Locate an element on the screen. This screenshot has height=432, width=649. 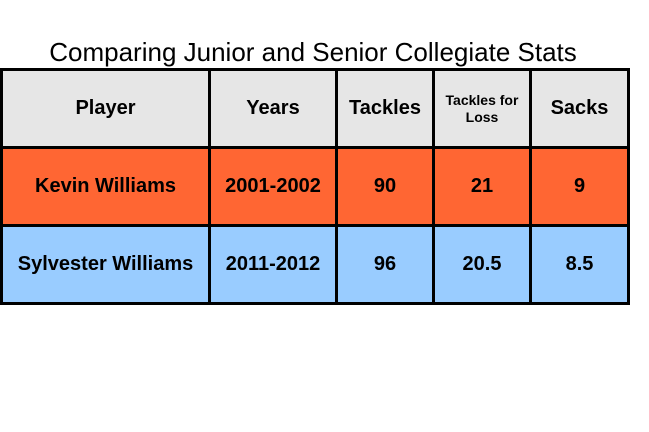
header-player: Player is located at coordinates (105, 108).